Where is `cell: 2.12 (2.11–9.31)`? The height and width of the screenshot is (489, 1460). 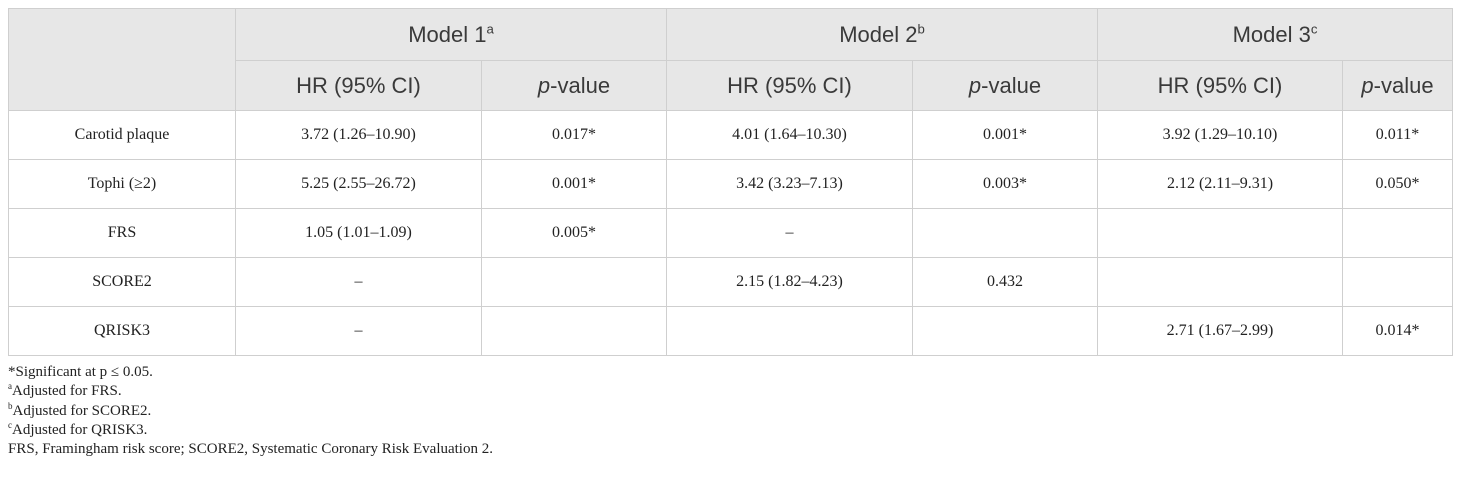 cell: 2.12 (2.11–9.31) is located at coordinates (1220, 184).